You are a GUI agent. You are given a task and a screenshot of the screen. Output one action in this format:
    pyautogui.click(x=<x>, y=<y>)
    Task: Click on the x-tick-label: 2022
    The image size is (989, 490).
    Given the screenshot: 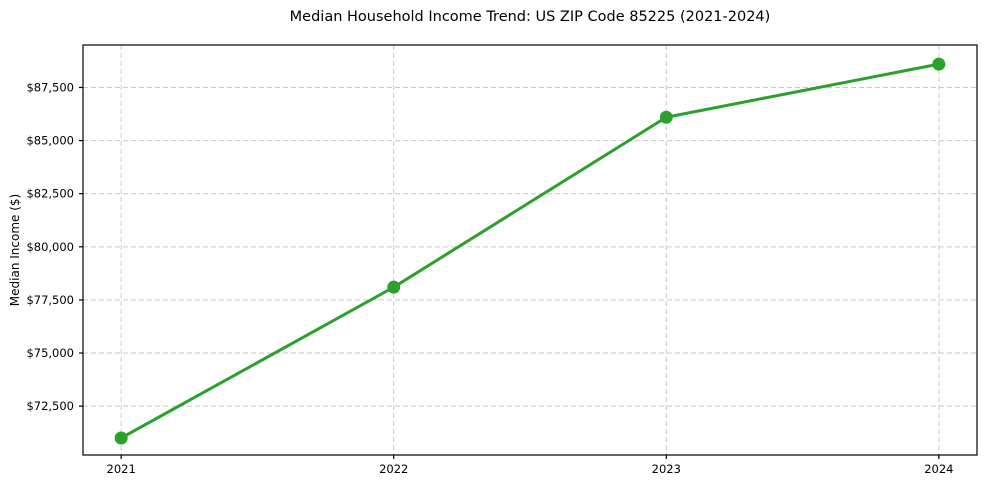 What is the action you would take?
    pyautogui.click(x=393, y=469)
    